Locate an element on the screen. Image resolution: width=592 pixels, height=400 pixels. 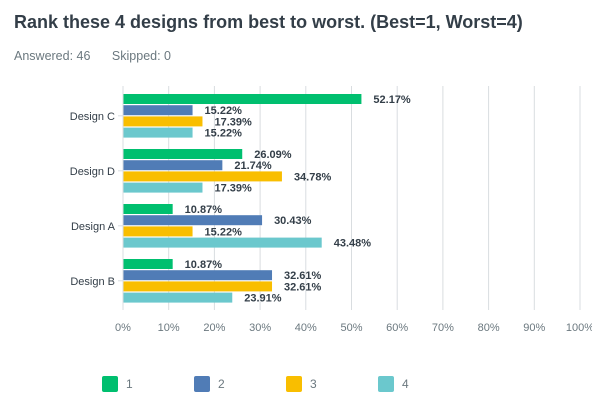
category-label: Design B is located at coordinates (92, 282).